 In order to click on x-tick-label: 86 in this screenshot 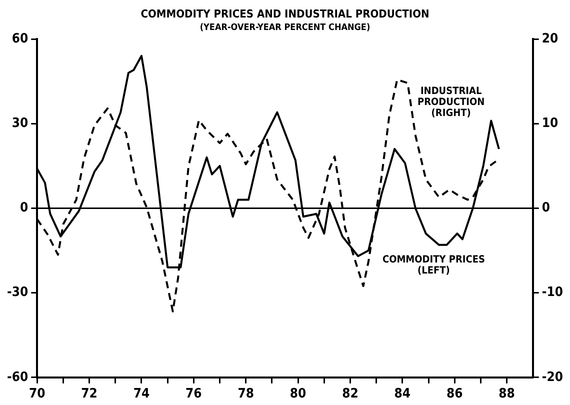, I will do `click(454, 394)`.